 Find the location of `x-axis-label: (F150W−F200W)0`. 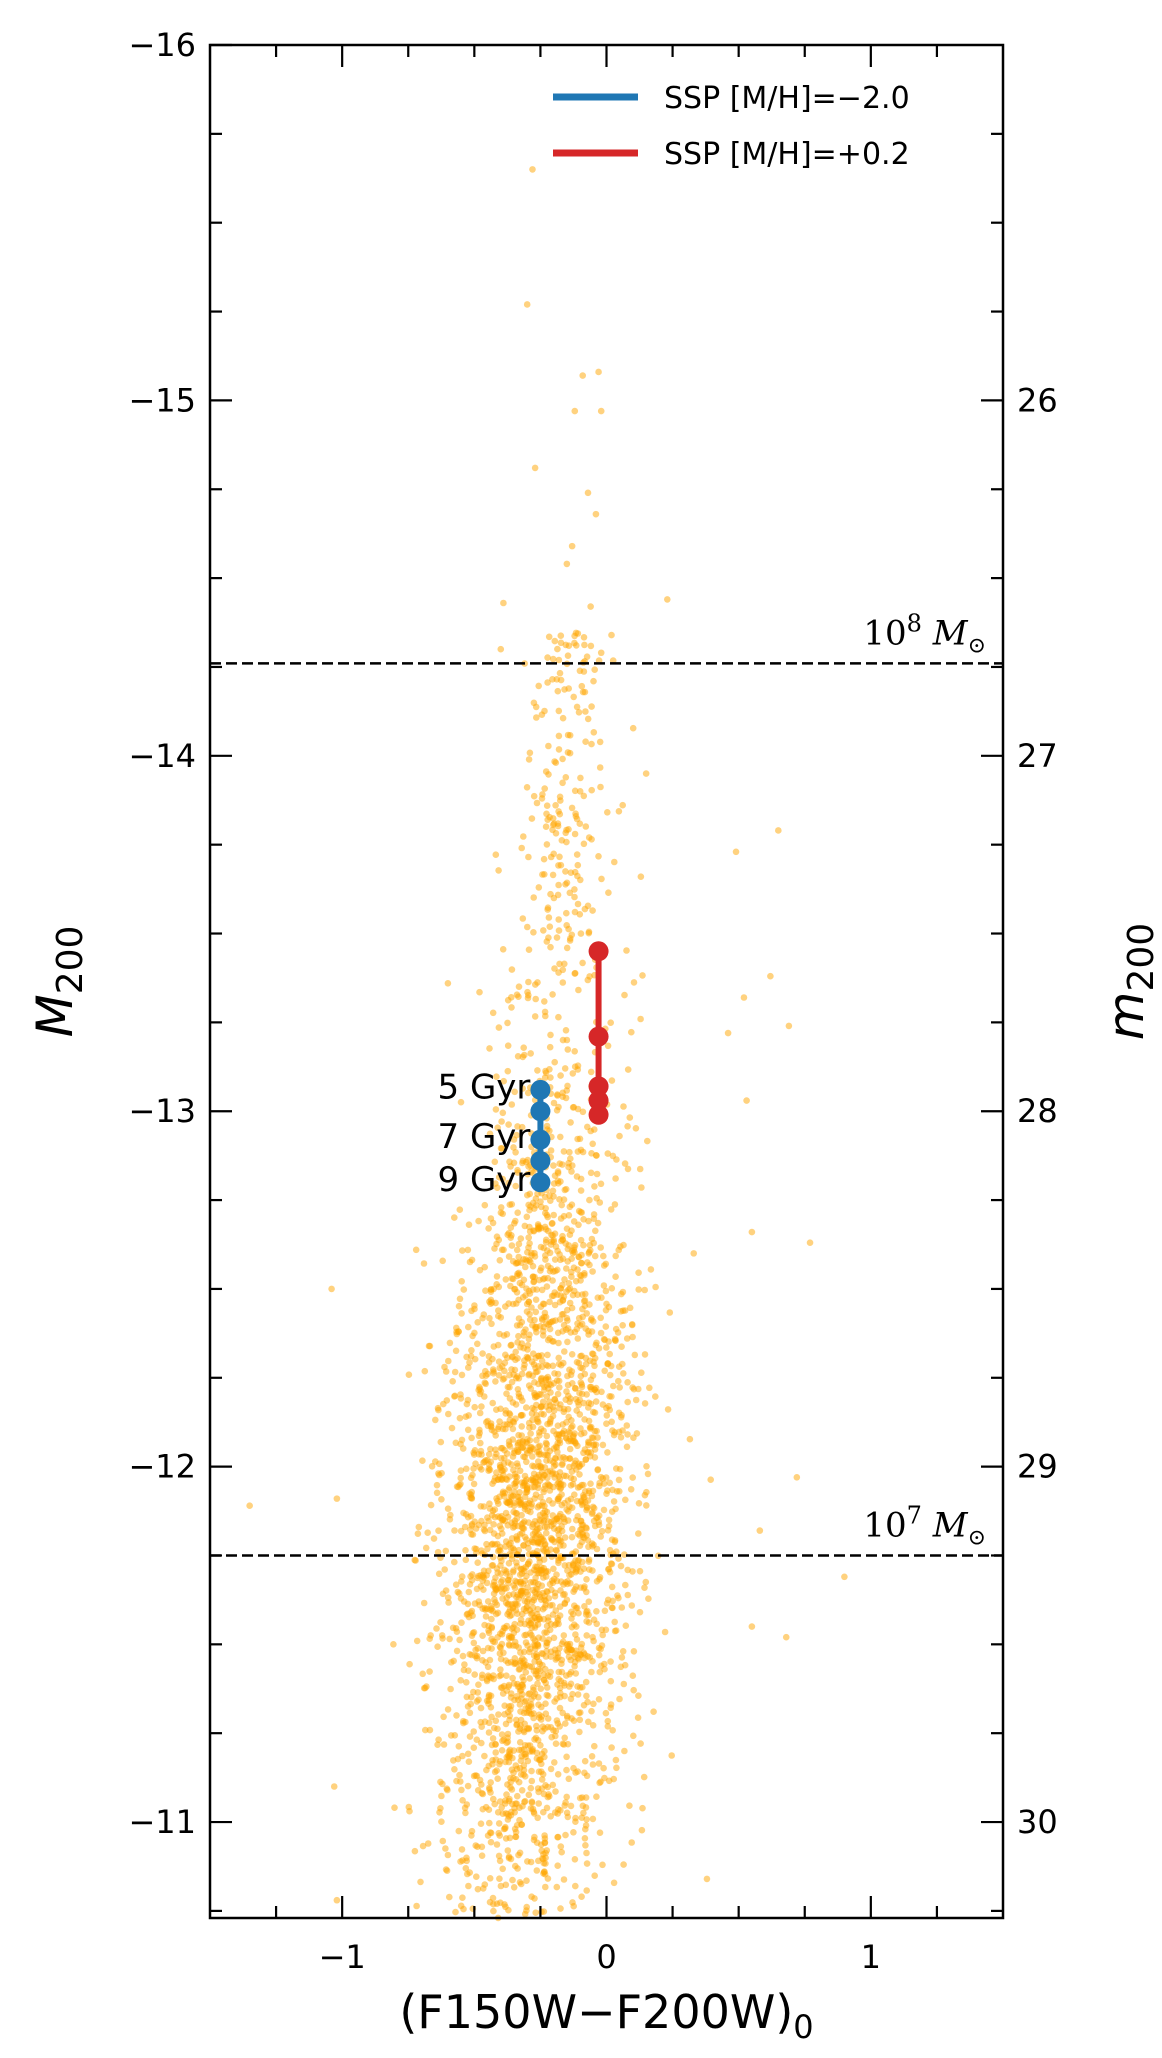

x-axis-label: (F150W−F200W)0 is located at coordinates (606, 2015).